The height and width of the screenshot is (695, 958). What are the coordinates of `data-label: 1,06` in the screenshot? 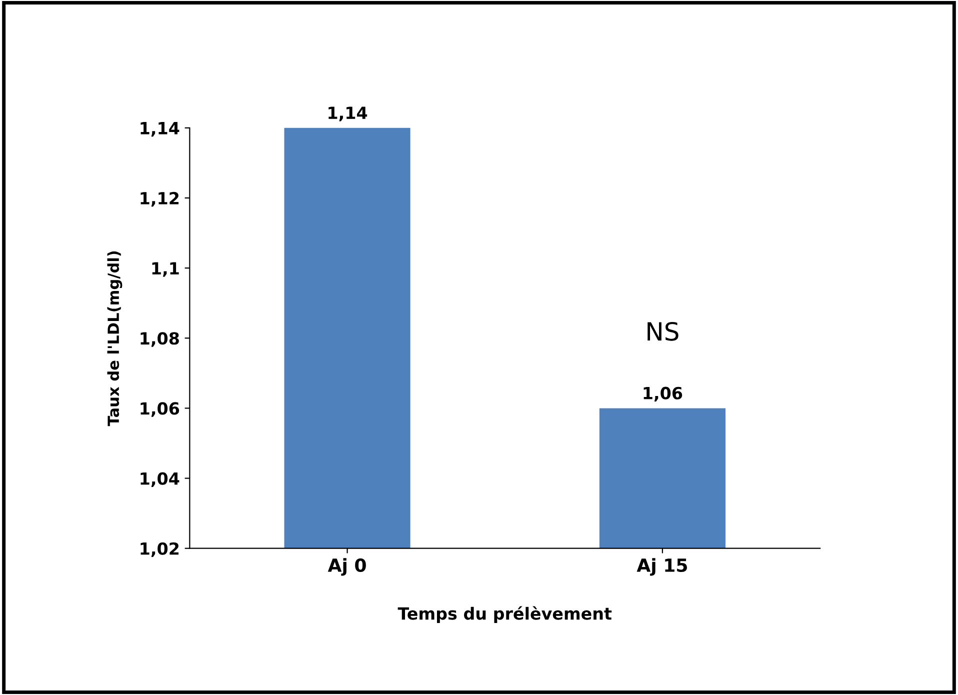 It's located at (663, 394).